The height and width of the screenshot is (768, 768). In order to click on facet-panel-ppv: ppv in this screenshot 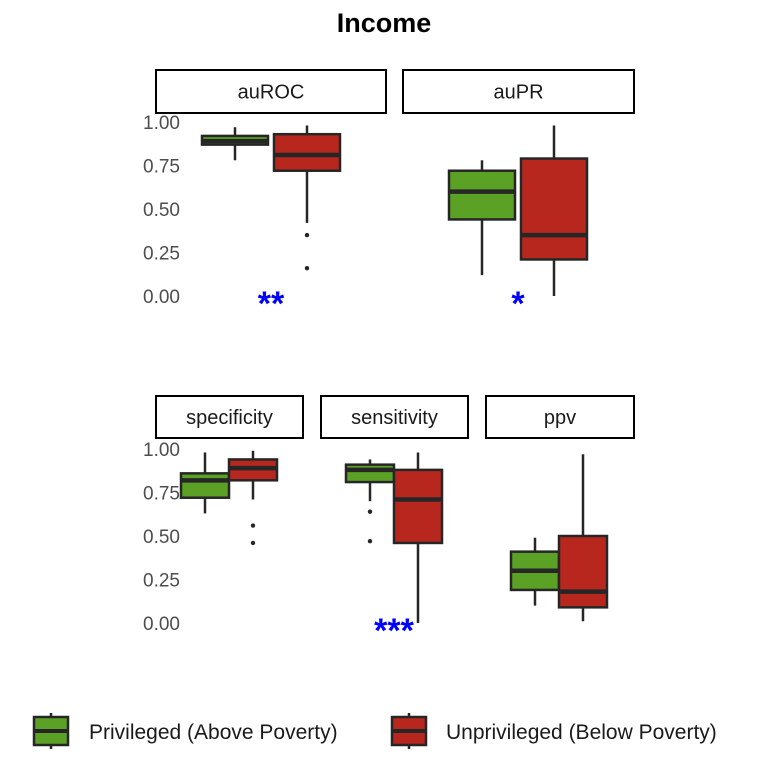, I will do `click(560, 508)`.